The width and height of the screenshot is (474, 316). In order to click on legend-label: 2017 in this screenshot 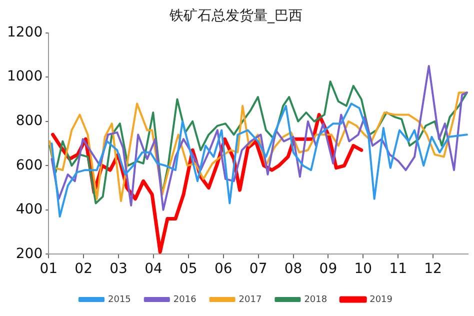, I will do `click(250, 299)`.